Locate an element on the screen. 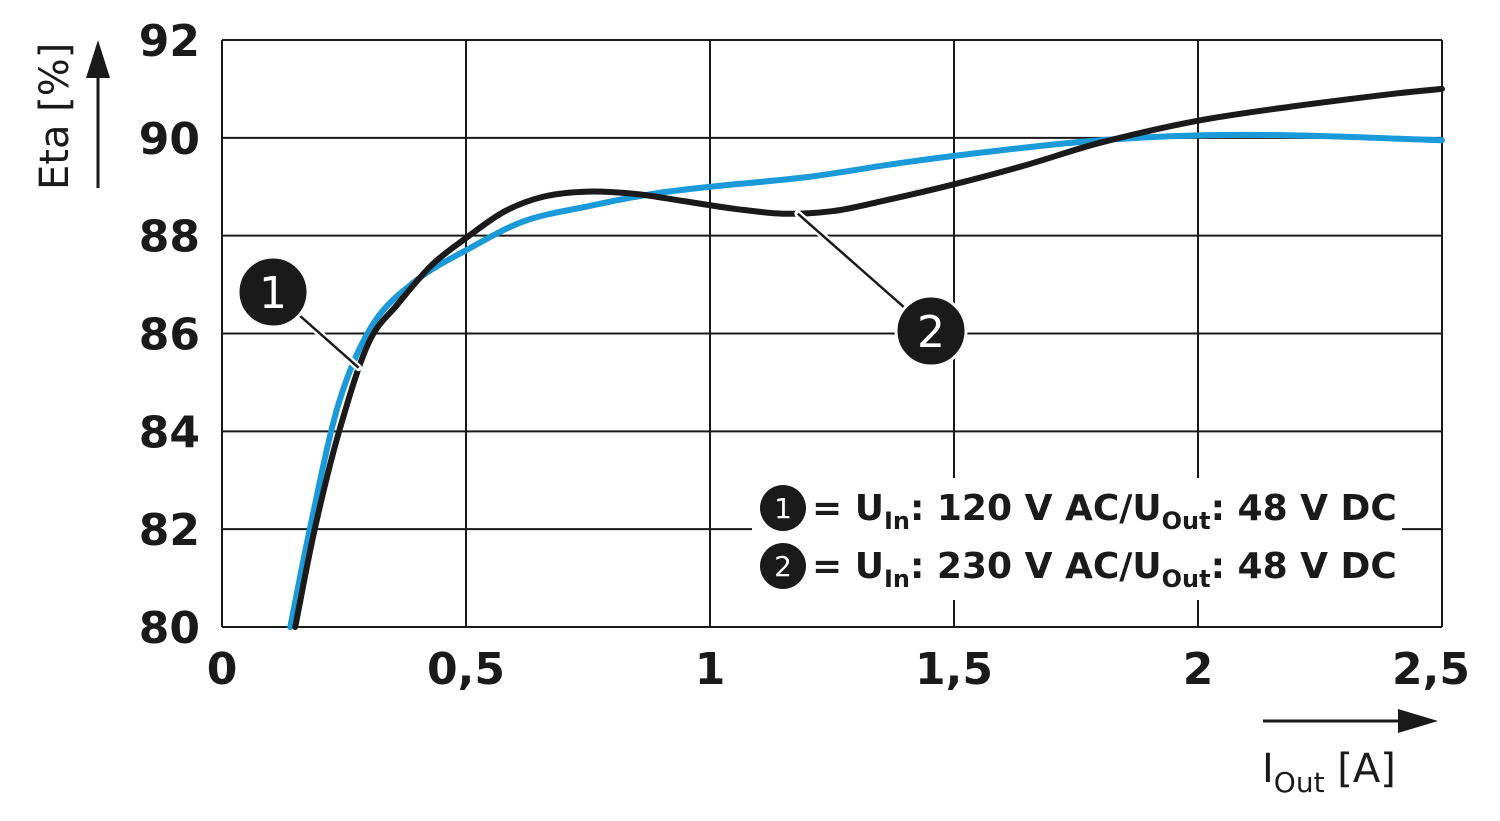  x-tick-label-0: 0 is located at coordinates (222, 669).